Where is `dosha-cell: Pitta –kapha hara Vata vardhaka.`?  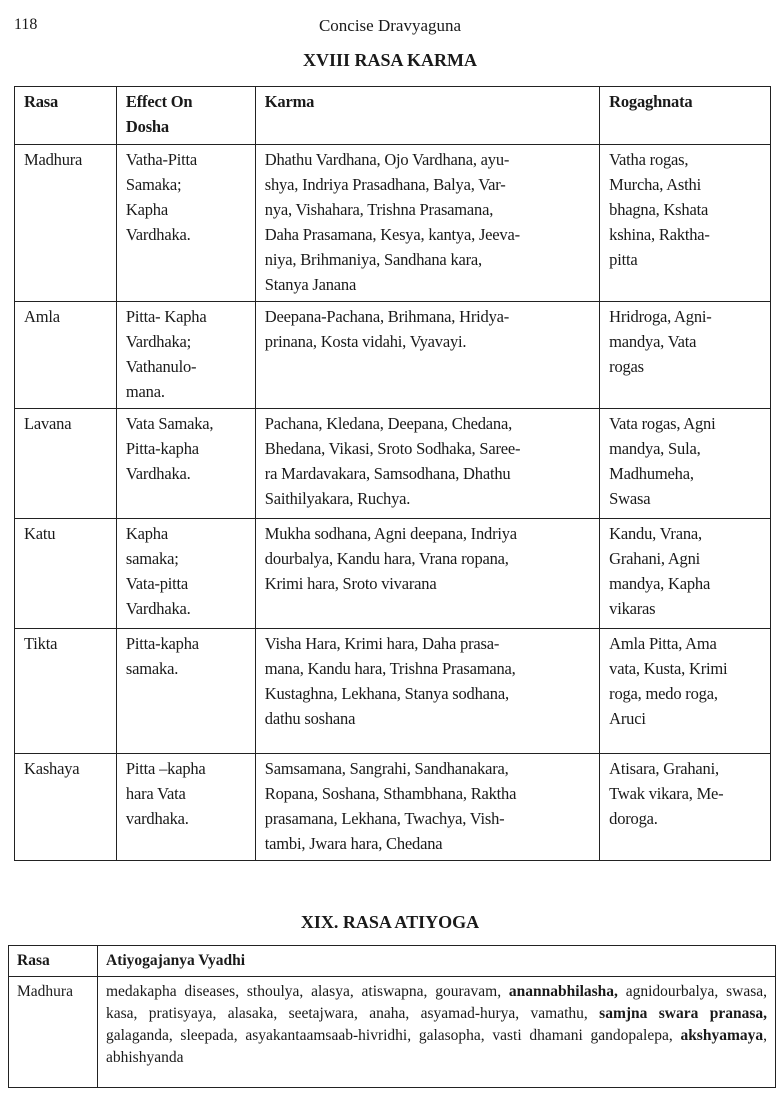 dosha-cell: Pitta –kapha hara Vata vardhaka. is located at coordinates (185, 807).